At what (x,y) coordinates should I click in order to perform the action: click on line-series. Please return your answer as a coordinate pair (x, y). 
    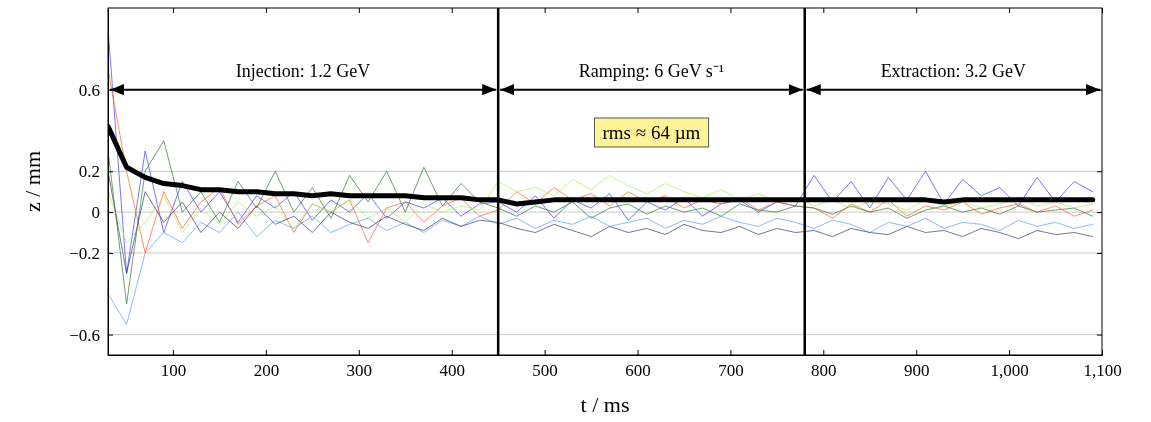
    Looking at the image, I should click on (601, 209).